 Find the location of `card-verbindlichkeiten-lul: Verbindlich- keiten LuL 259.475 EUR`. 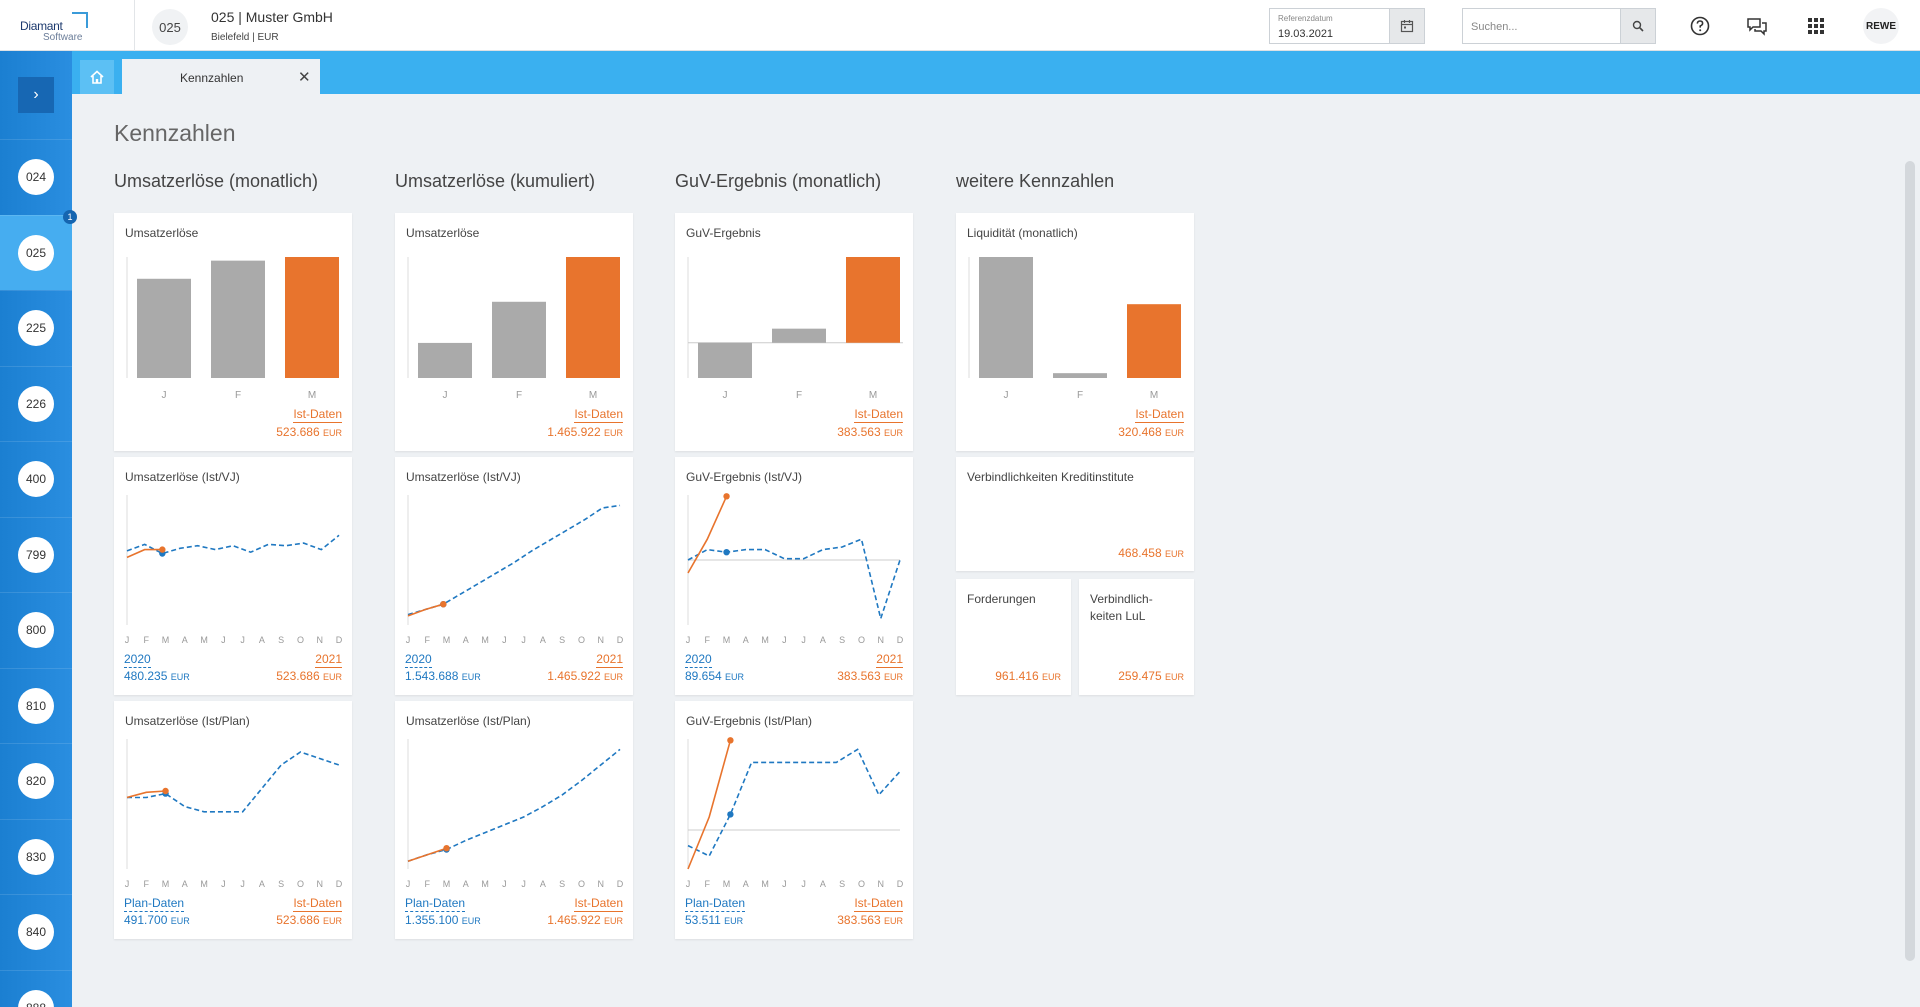

card-verbindlichkeiten-lul: Verbindlich- keiten LuL 259.475 EUR is located at coordinates (1136, 637).